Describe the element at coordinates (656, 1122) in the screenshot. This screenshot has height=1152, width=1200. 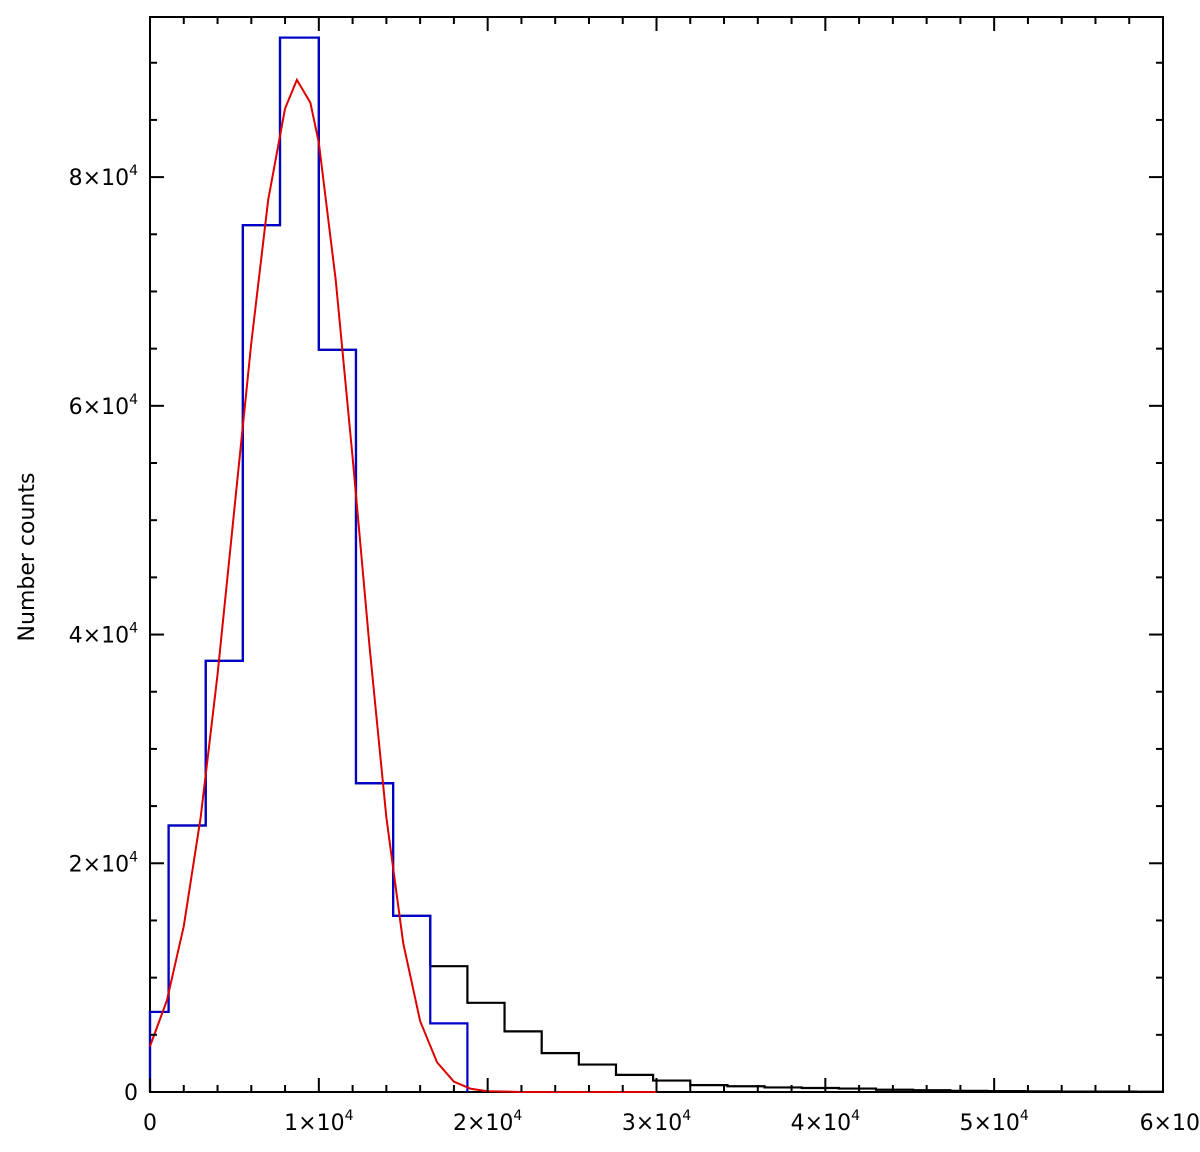
I see `x-tick-label: 3×10⁴` at that location.